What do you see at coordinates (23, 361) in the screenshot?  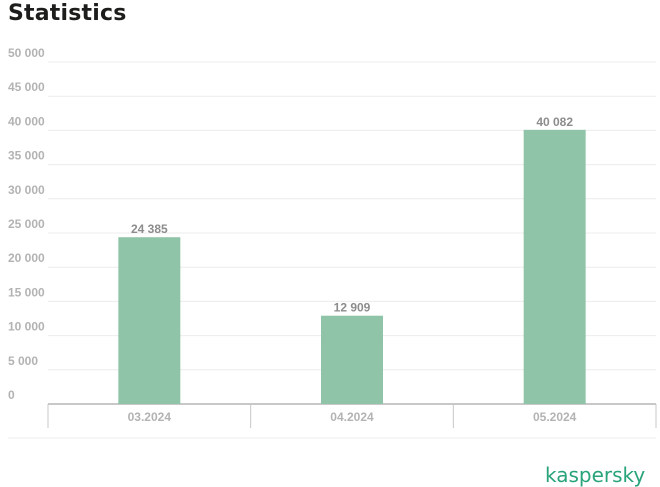 I see `y-tick-label: 5 000` at bounding box center [23, 361].